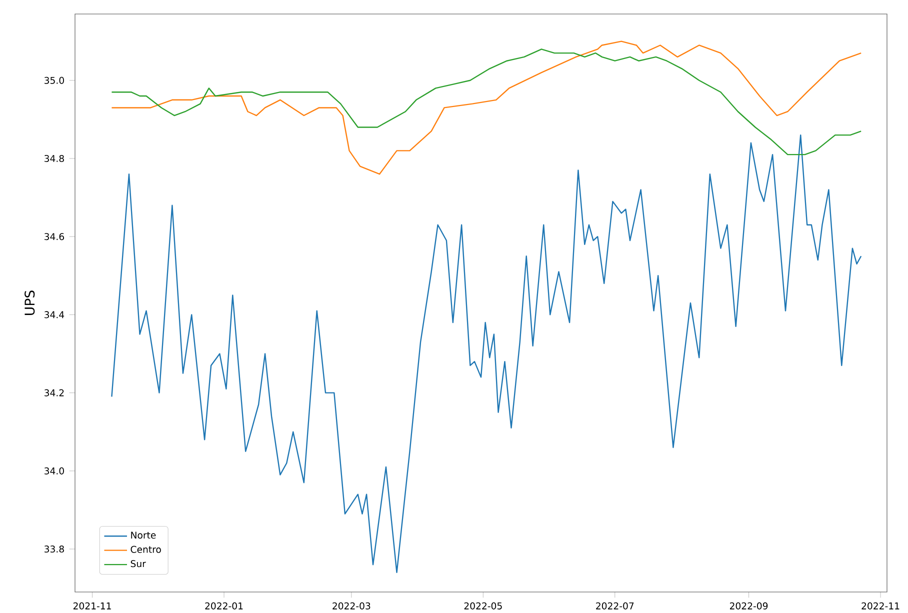 The image size is (908, 613). Describe the element at coordinates (143, 535) in the screenshot. I see `legend-label: Norte` at that location.